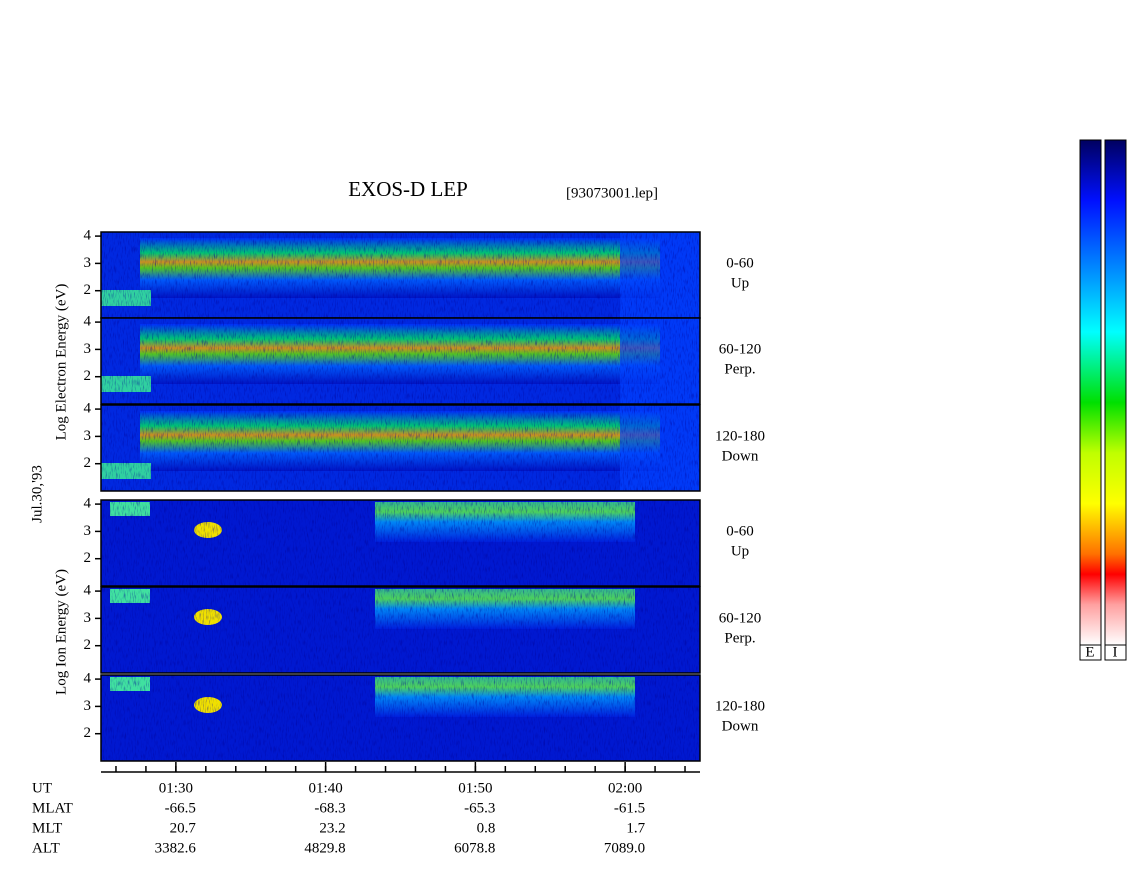 Image resolution: width=1130 pixels, height=875 pixels. What do you see at coordinates (180, 808) in the screenshot?
I see `row-value: -66.5` at bounding box center [180, 808].